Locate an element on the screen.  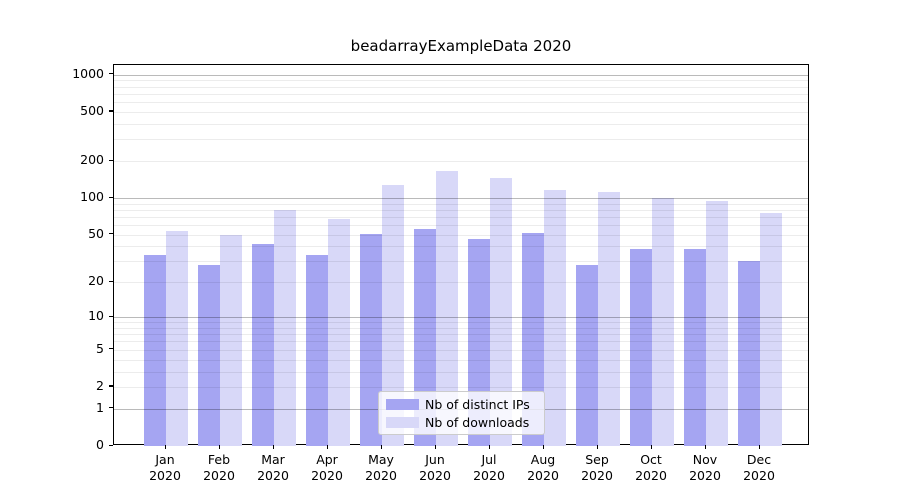
bar-downloads-oct is located at coordinates (663, 322).